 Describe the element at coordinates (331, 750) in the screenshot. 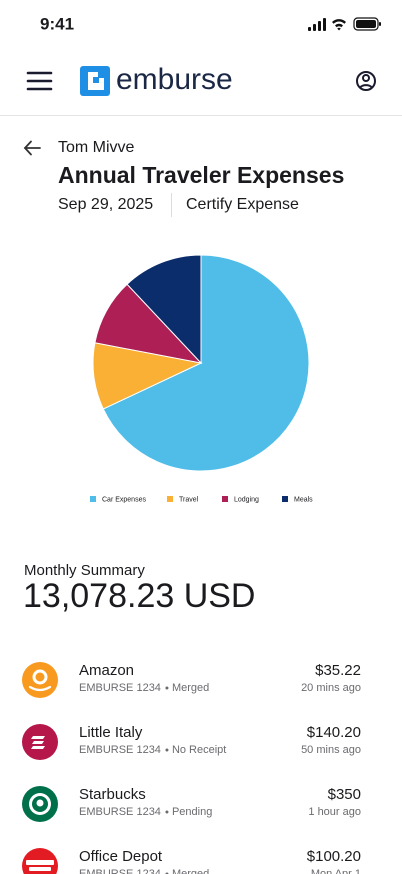

I see `time-ago: 50 mins ago` at that location.